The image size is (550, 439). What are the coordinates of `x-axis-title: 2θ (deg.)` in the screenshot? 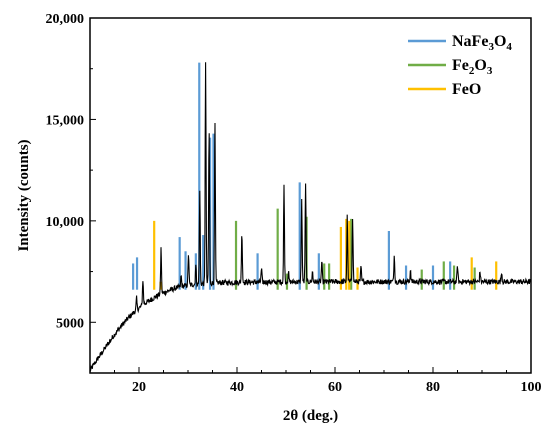 It's located at (310, 416).